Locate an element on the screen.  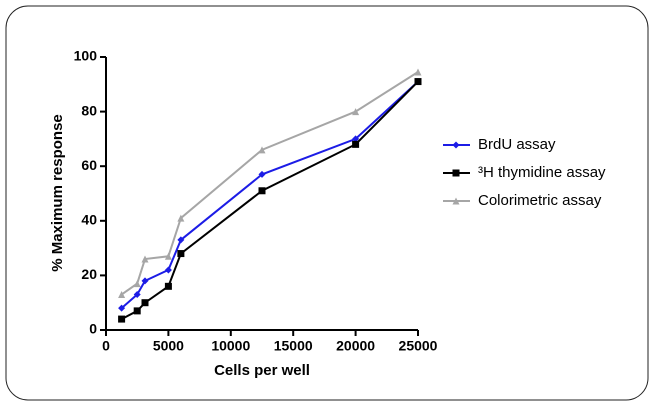
y-tick-label: 40 is located at coordinates (89, 220).